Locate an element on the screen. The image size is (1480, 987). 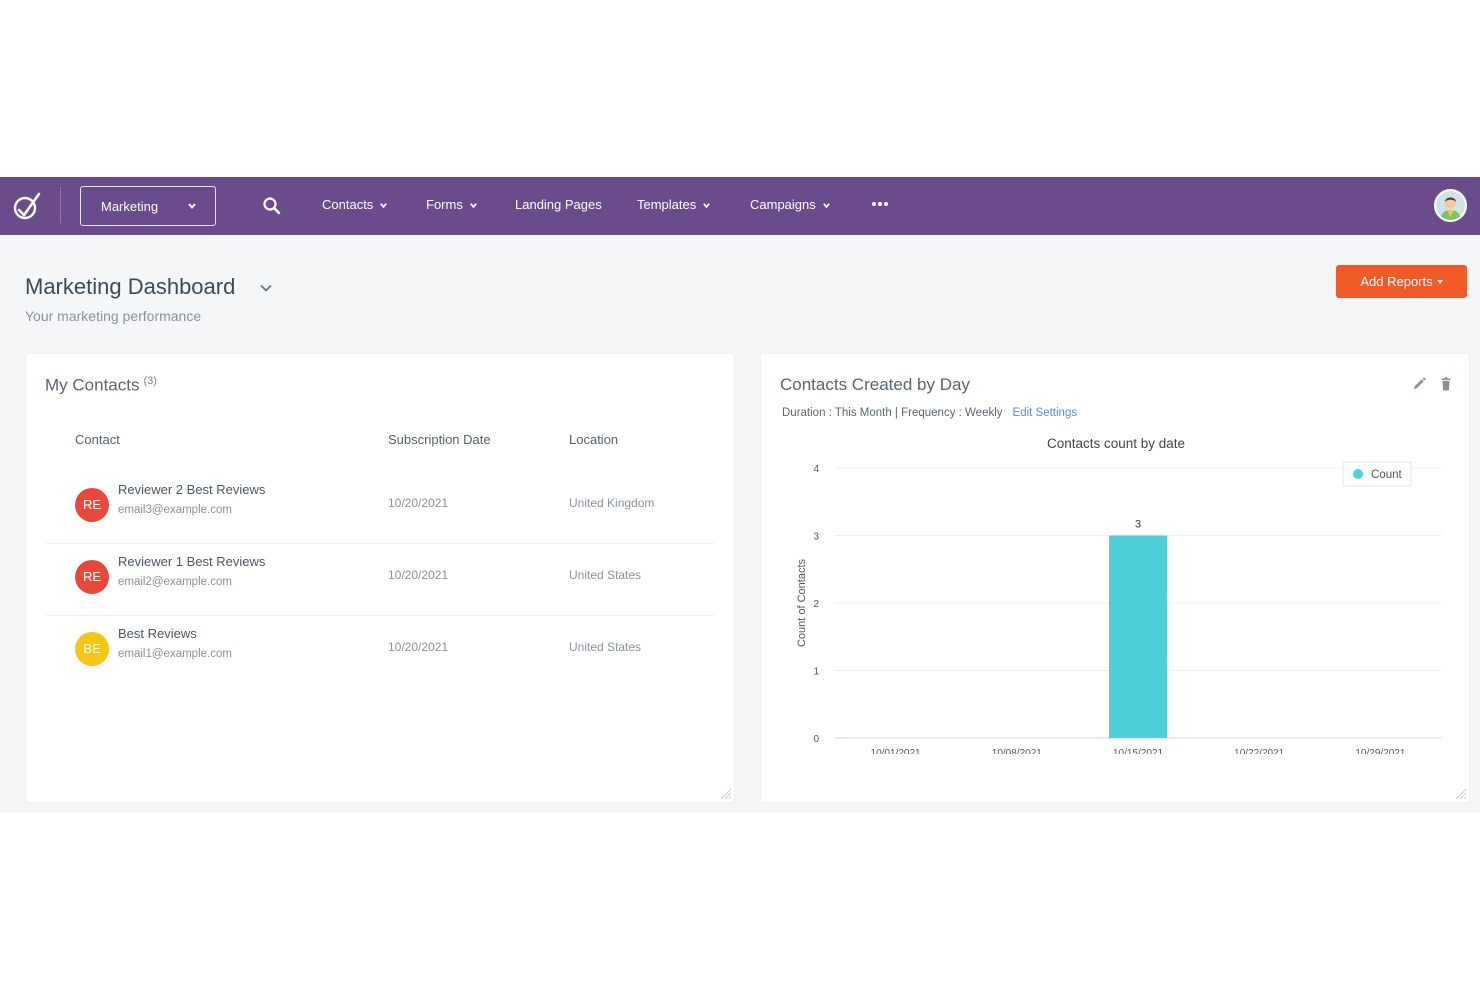
contacts-count: (3) is located at coordinates (150, 381).